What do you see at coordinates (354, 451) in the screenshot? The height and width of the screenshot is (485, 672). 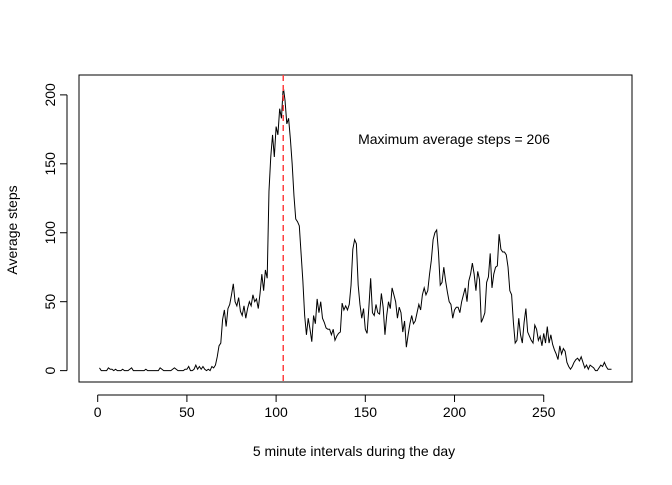 I see `x-axis-label: 5 minute intervals during the day` at bounding box center [354, 451].